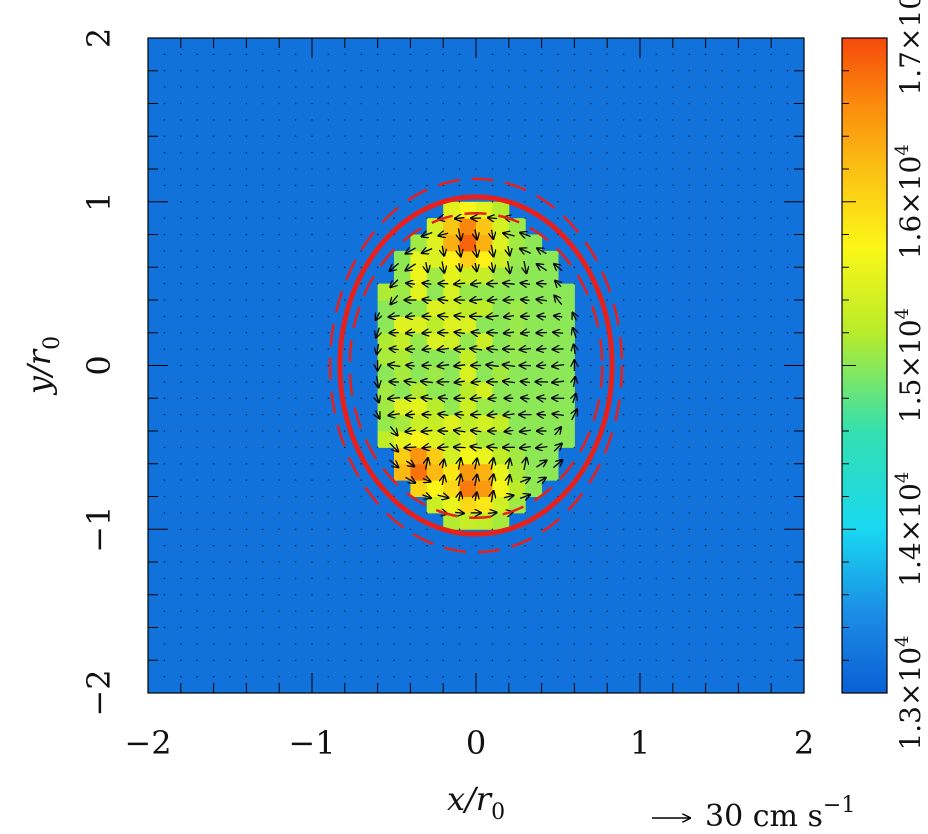 This screenshot has height=834, width=928. What do you see at coordinates (525, 300) in the screenshot?
I see `velocity-arrow` at bounding box center [525, 300].